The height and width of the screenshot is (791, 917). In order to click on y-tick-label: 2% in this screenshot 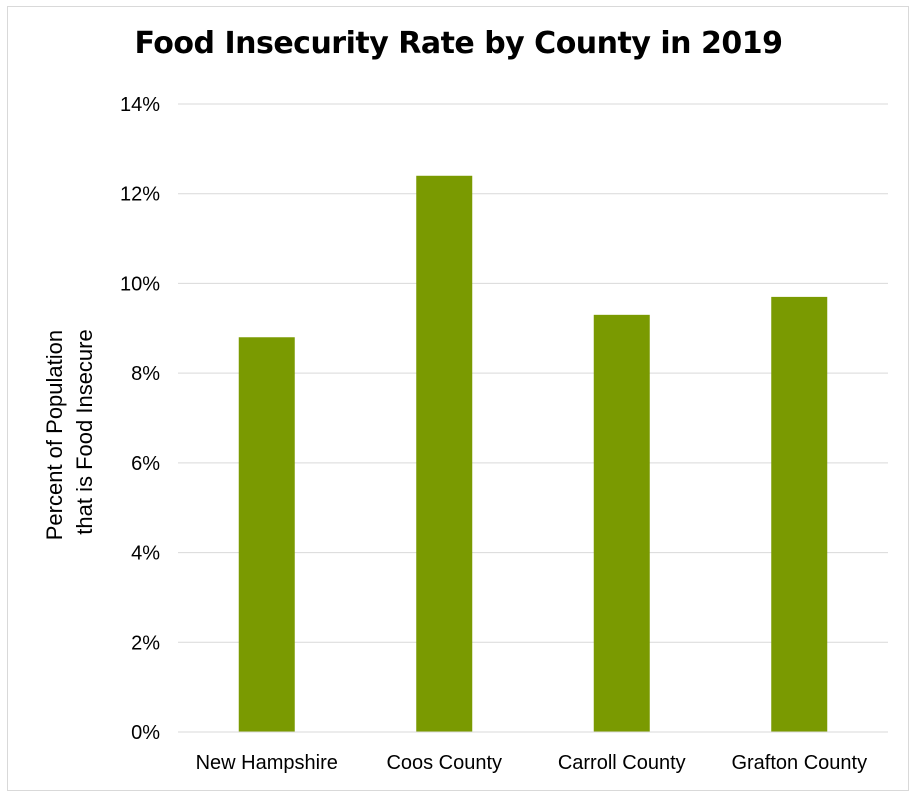, I will do `click(145, 643)`.